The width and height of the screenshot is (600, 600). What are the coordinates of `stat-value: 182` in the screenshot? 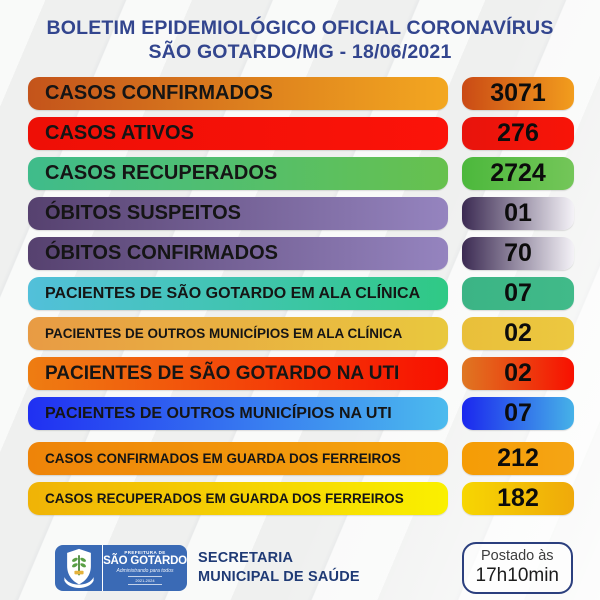 It's located at (518, 498).